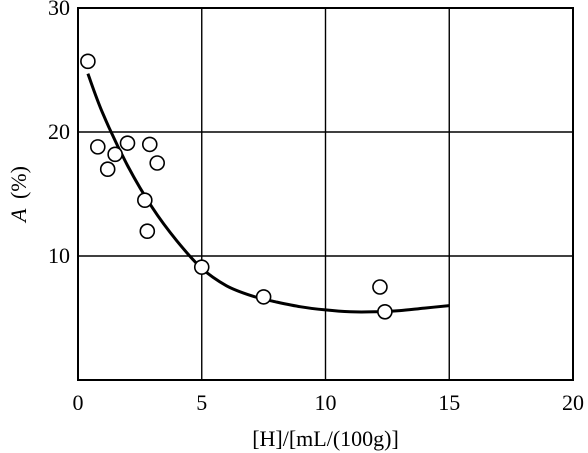 The height and width of the screenshot is (453, 588). Describe the element at coordinates (18, 216) in the screenshot. I see `y-axis-variable: A` at that location.